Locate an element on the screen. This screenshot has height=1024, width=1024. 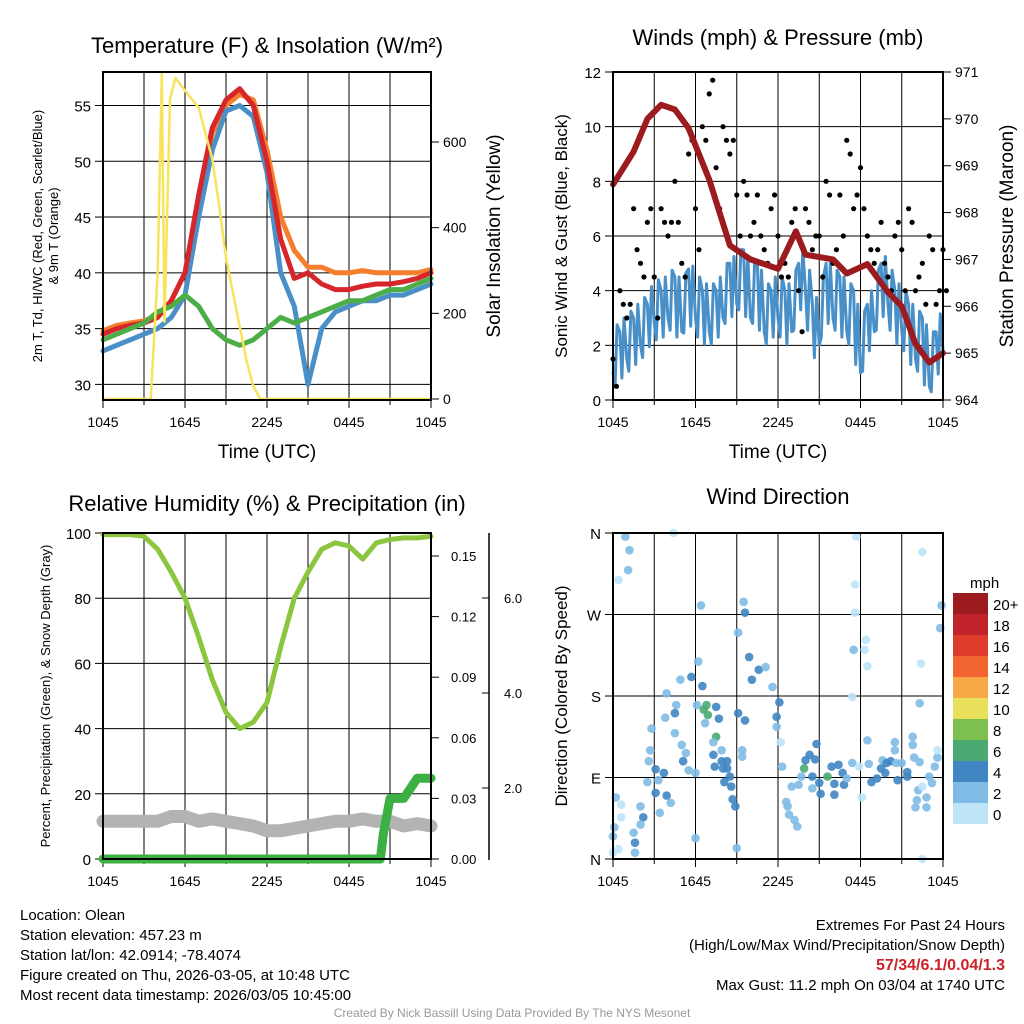
y-tick-label: 55 is located at coordinates (82, 106).